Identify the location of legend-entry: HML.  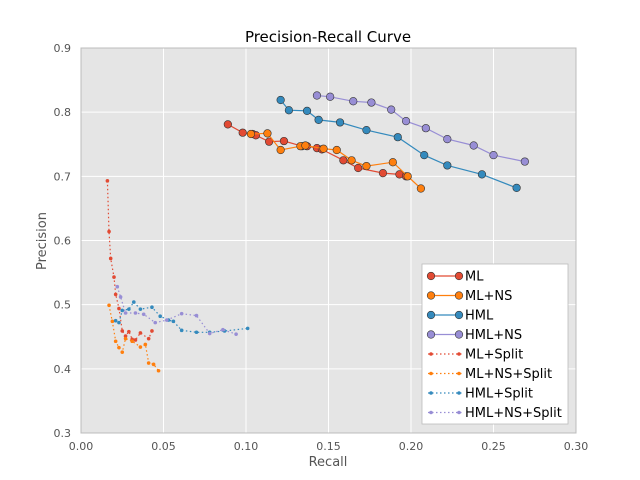
(460, 316).